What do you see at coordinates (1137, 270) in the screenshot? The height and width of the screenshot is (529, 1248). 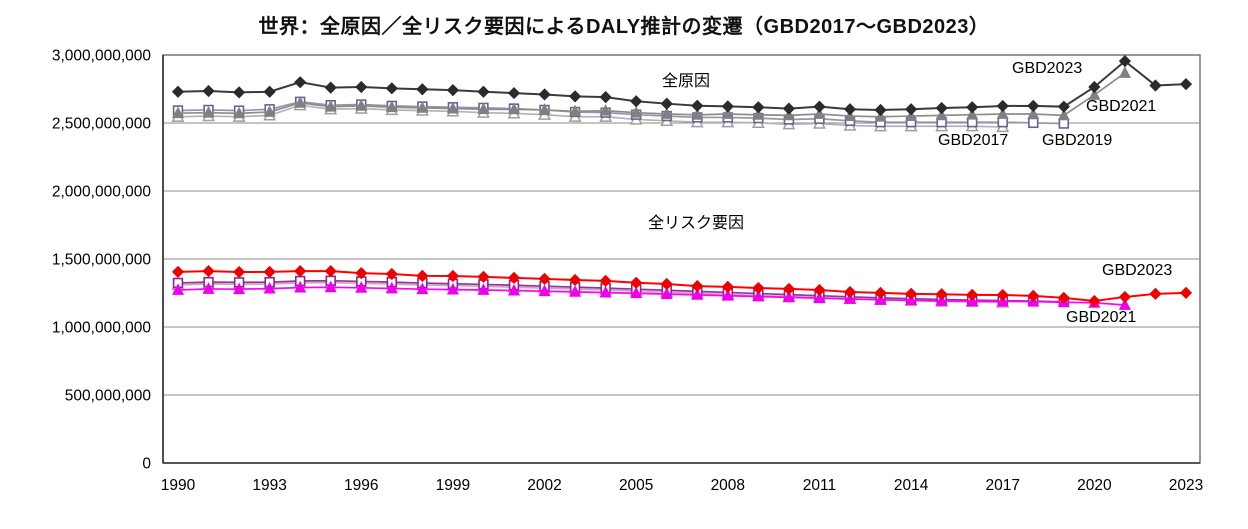 I see `series-label-label-risk-gbd2023: GBD2023` at bounding box center [1137, 270].